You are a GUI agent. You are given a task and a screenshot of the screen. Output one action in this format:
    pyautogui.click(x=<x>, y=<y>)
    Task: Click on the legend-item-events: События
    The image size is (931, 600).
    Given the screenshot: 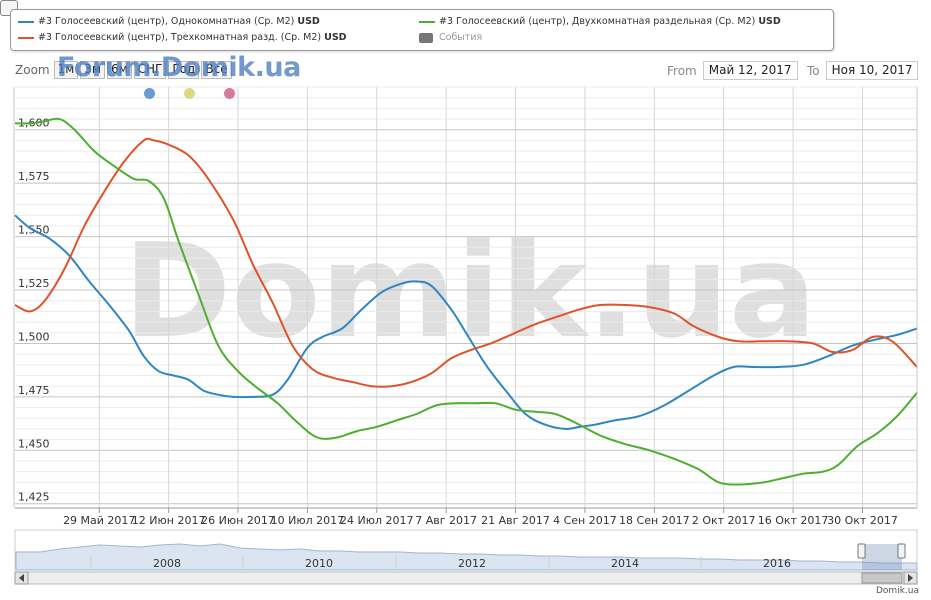 What is the action you would take?
    pyautogui.click(x=450, y=37)
    